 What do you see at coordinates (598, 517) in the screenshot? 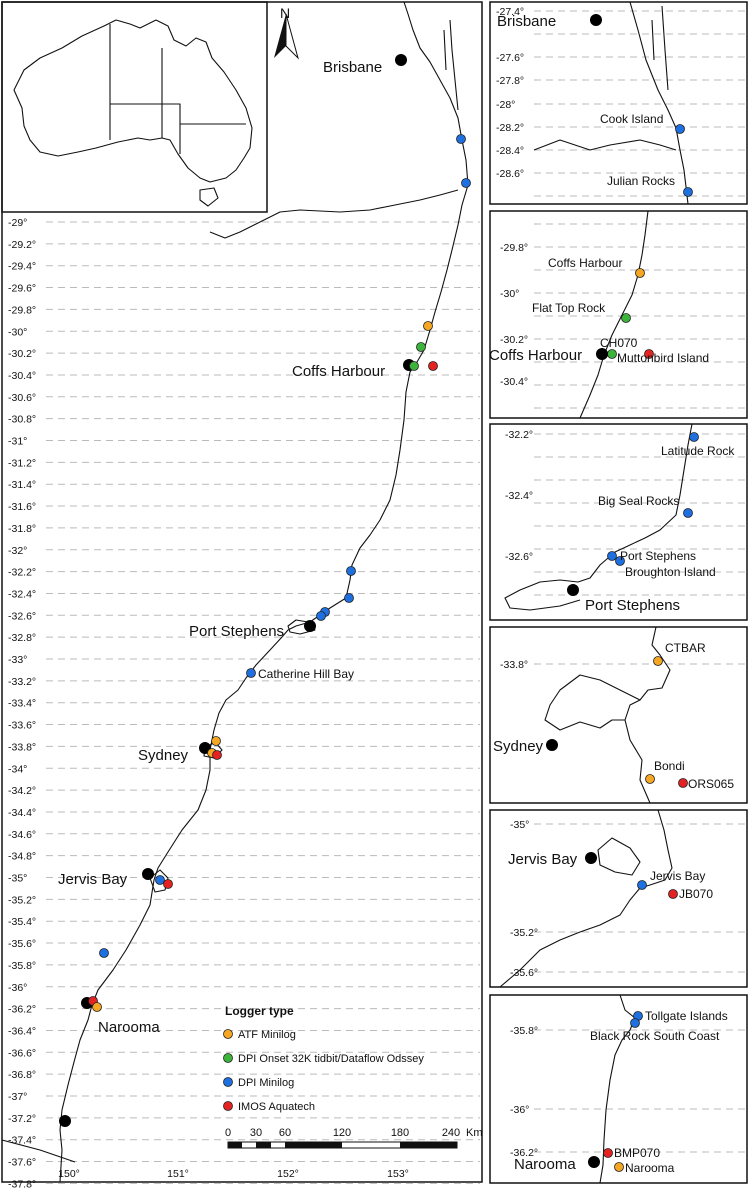
I see `inset-coastline` at bounding box center [598, 517].